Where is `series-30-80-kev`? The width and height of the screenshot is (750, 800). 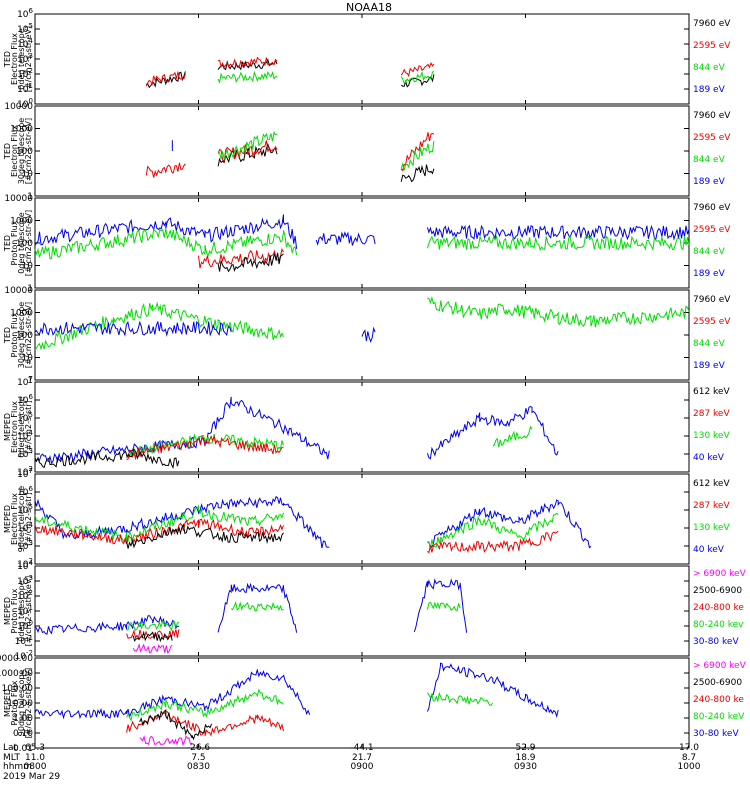
series-30-80-kev is located at coordinates (251, 606).